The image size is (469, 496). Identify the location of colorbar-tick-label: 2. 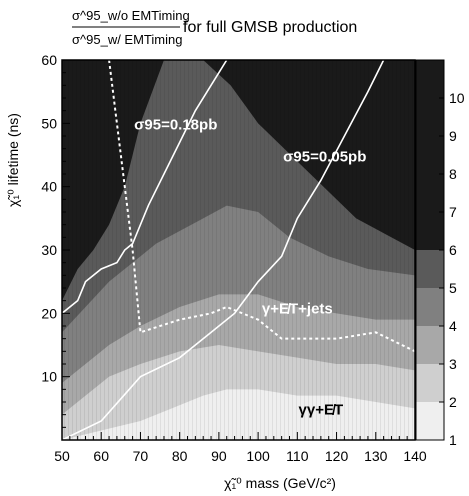
(453, 402).